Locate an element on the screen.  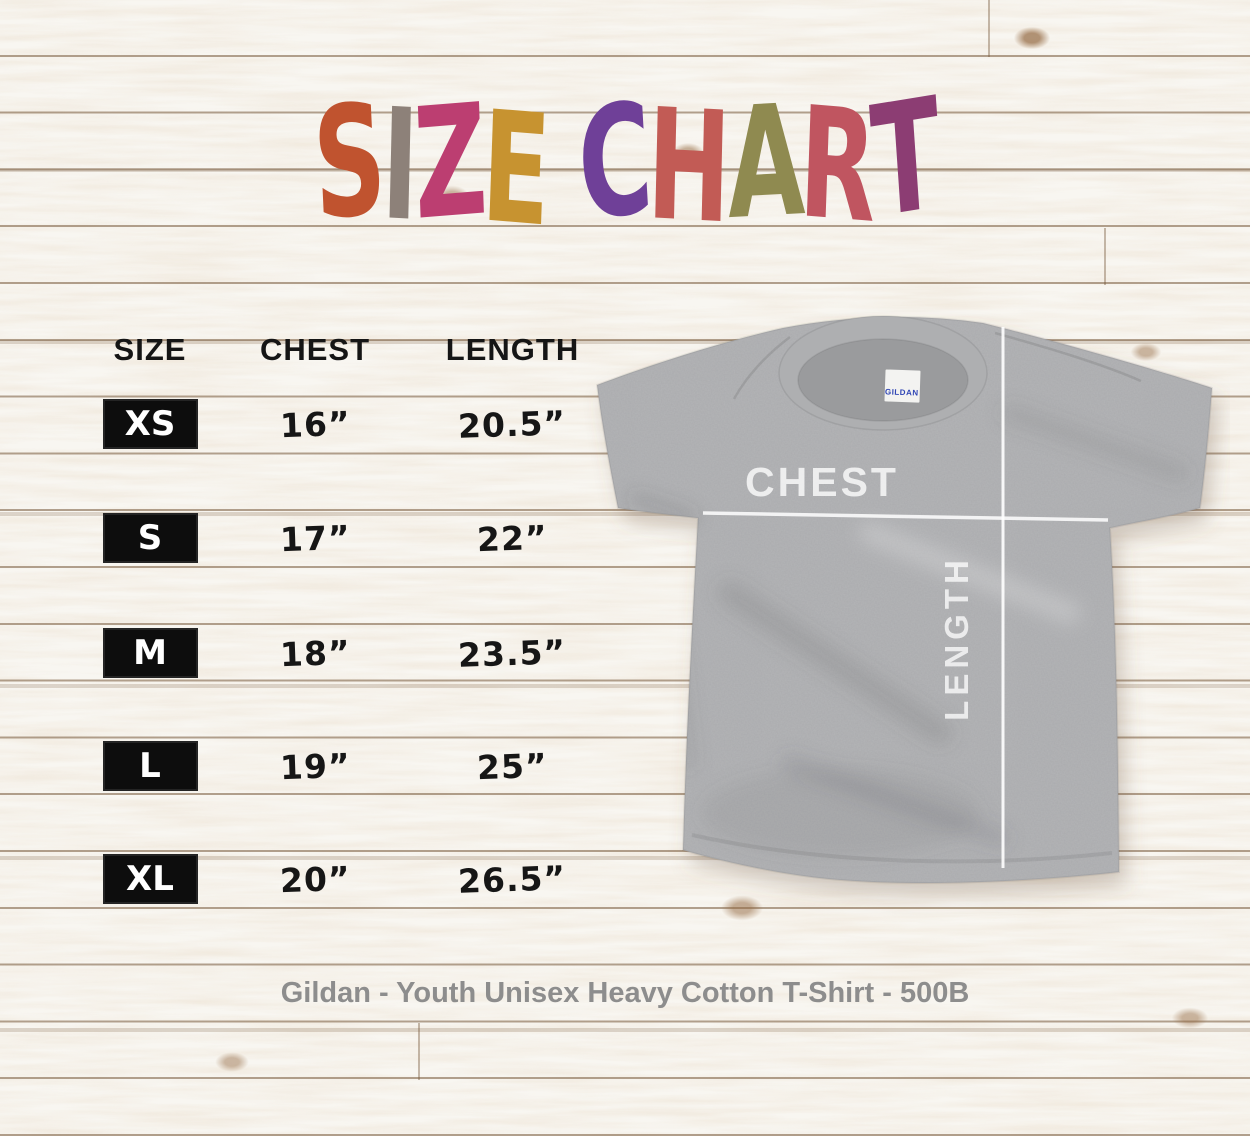
chest-value: 18” is located at coordinates (315, 653).